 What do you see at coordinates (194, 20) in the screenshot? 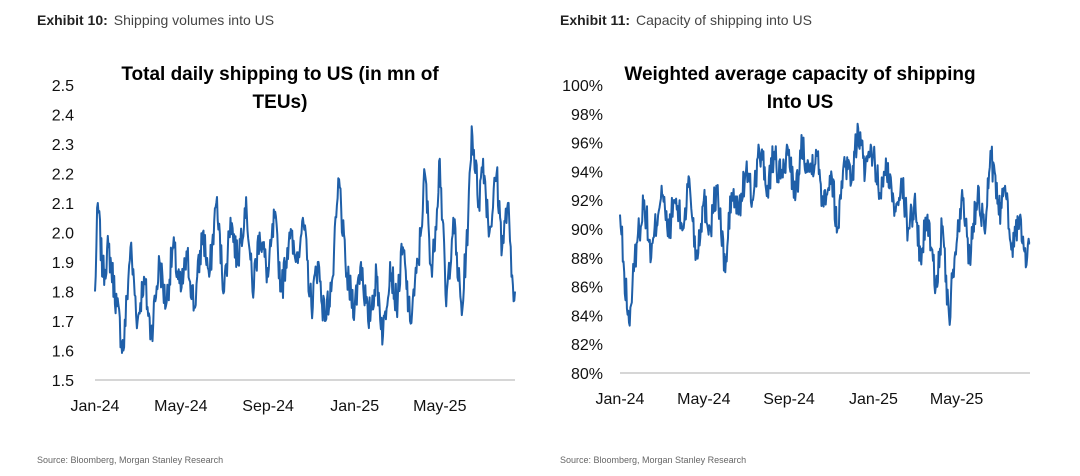
I see `exhibit-description: Shipping volumes into US` at bounding box center [194, 20].